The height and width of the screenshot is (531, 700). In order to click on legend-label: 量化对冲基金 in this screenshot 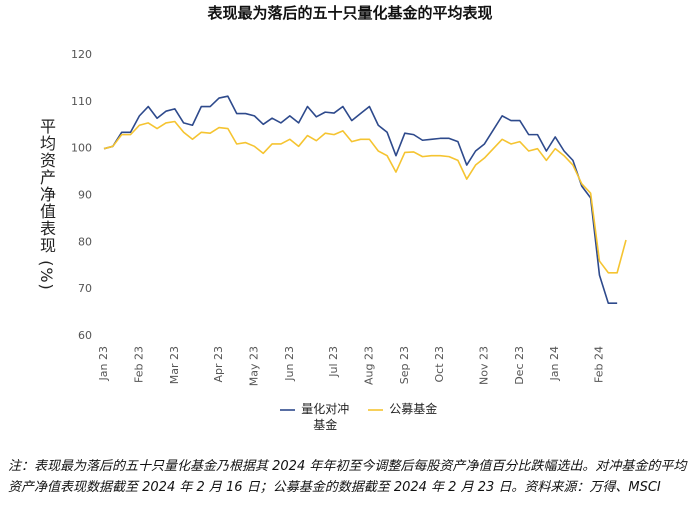, I will do `click(325, 417)`.